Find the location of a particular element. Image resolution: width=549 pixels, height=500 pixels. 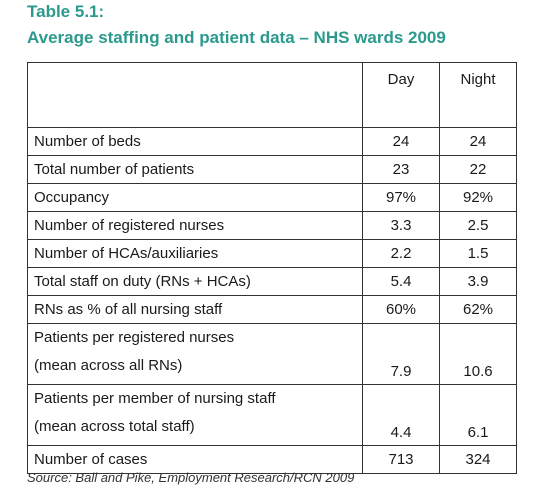

label-line: Patients per registered nurses is located at coordinates (134, 337).